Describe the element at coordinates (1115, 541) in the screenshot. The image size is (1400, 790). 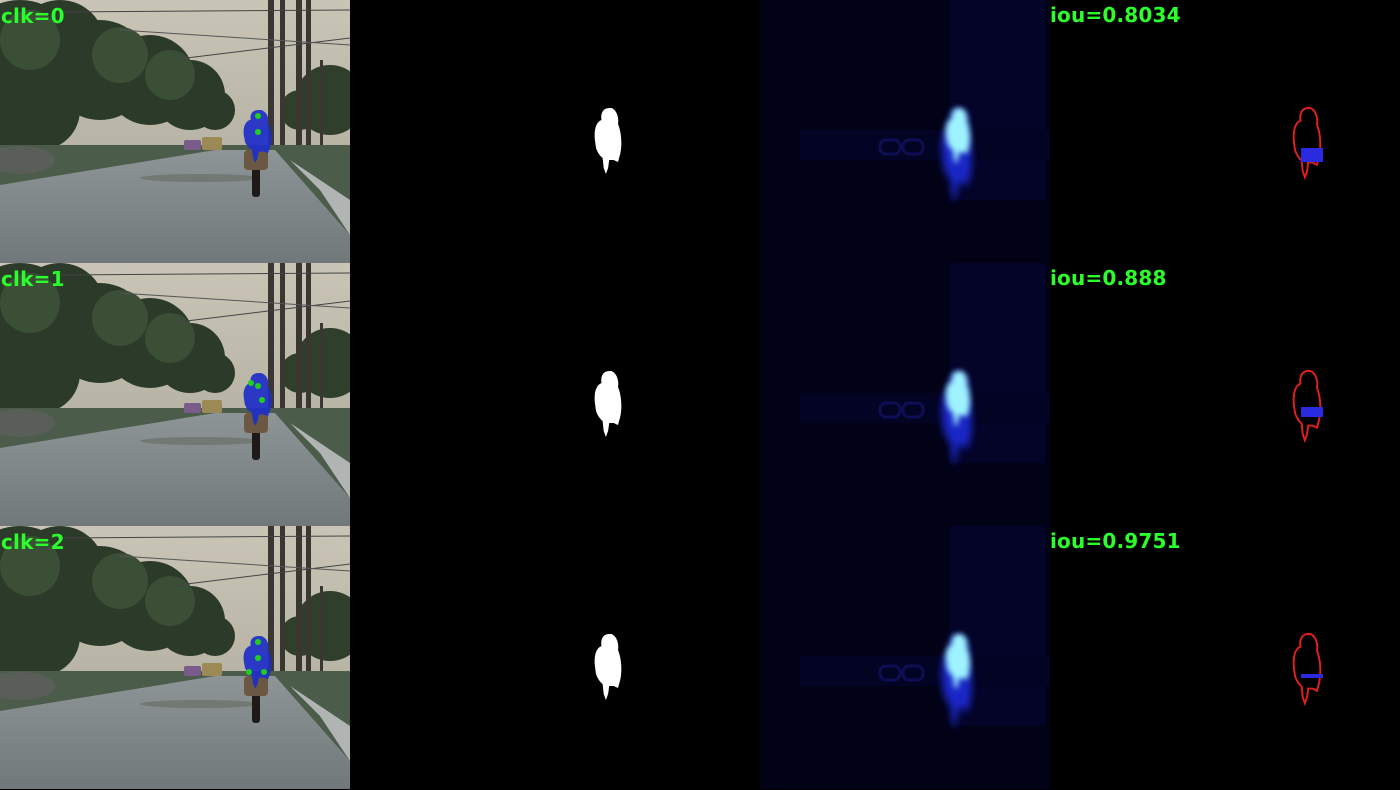
I see `iou-label: iou=0.9751` at that location.